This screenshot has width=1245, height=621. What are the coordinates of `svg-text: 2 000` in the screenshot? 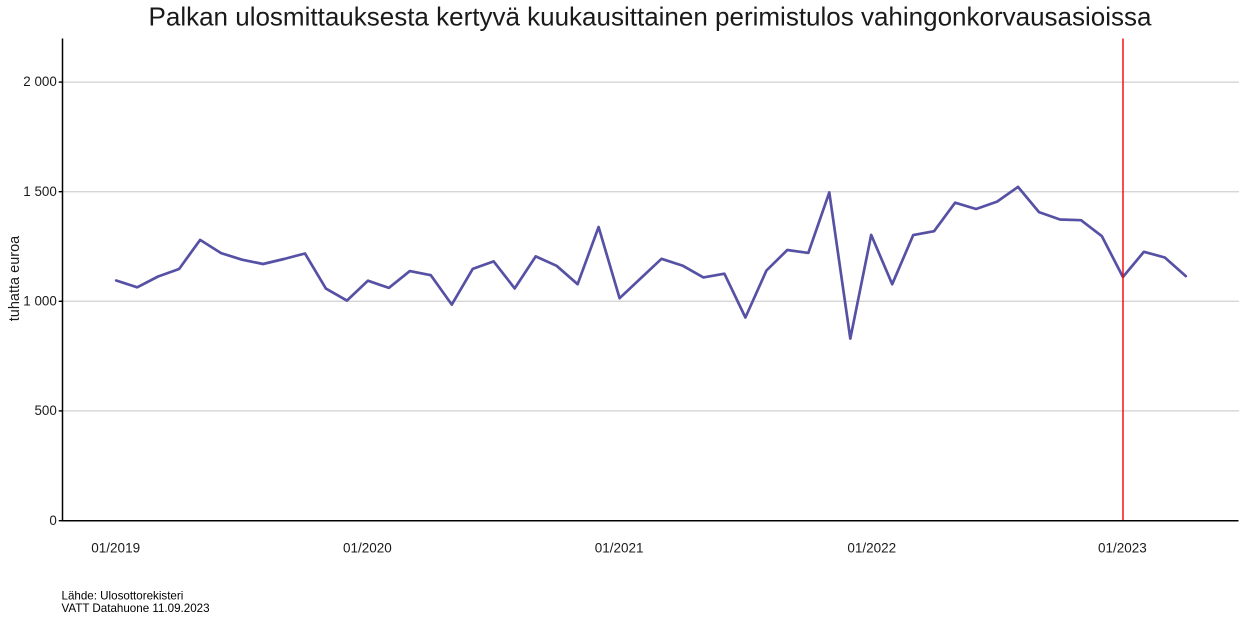 It's located at (40, 81).